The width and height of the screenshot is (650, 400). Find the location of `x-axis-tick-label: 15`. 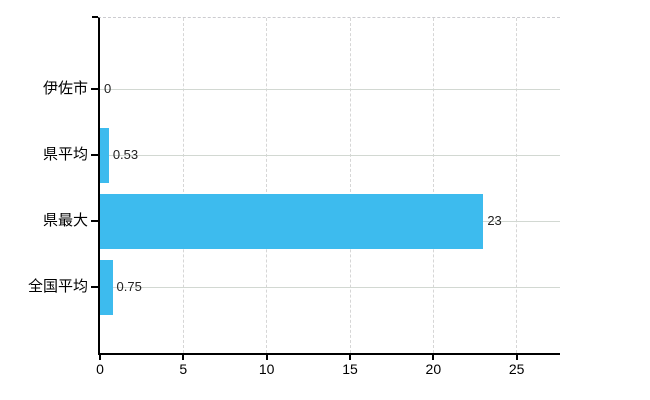

x-axis-tick-label: 15 is located at coordinates (350, 369).